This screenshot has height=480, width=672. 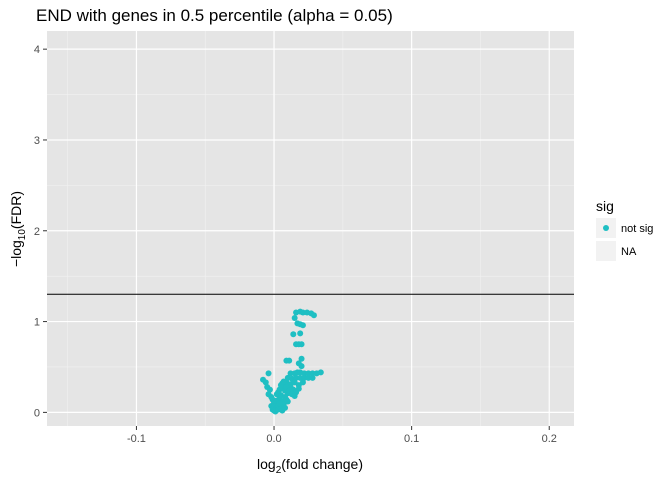 I want to click on x-tick-label: 0.1, so click(x=411, y=439).